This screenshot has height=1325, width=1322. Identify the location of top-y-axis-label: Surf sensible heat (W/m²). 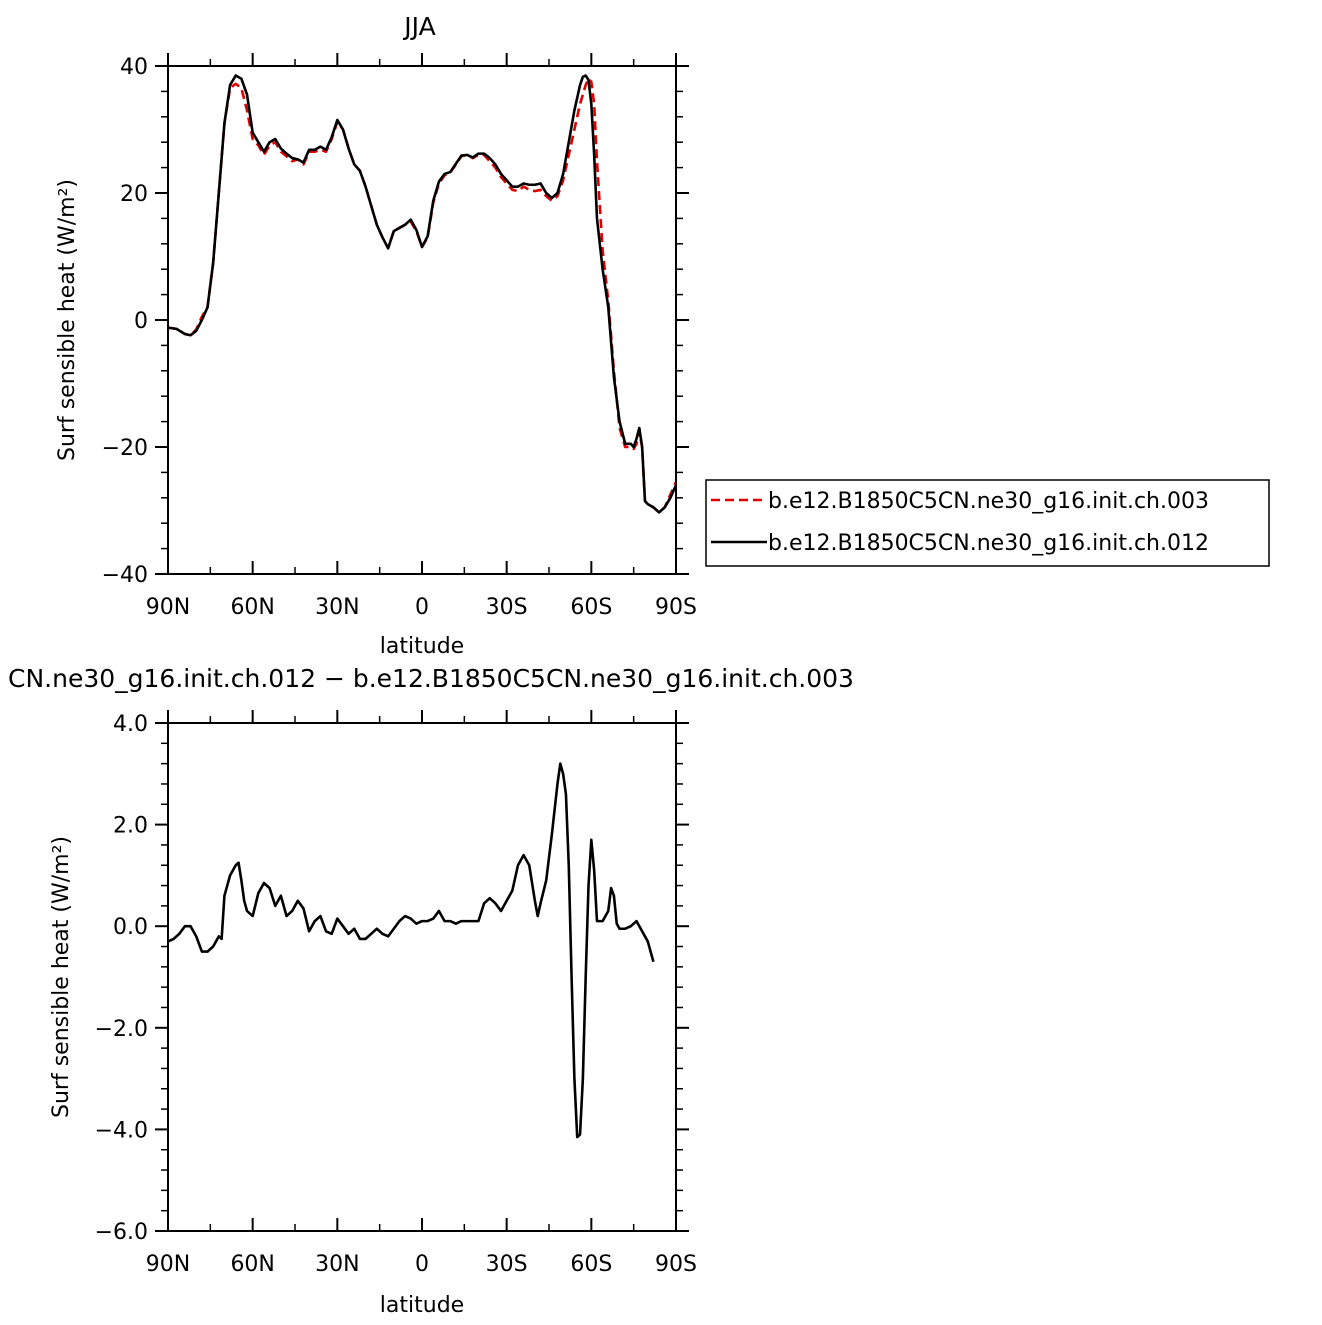
(67, 320).